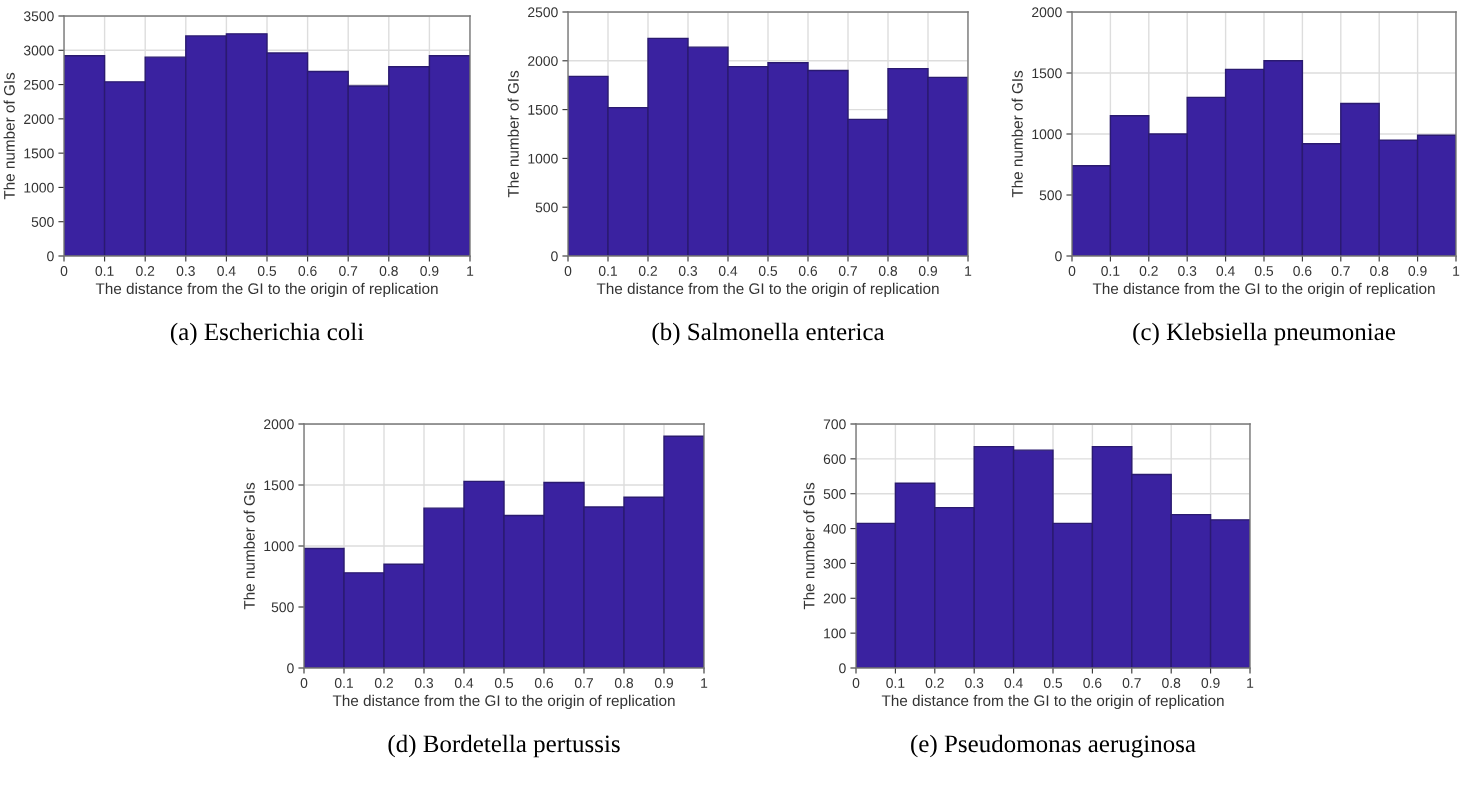 Image resolution: width=1476 pixels, height=790 pixels. What do you see at coordinates (1053, 746) in the screenshot?
I see `text: (e) Pseudomonas aeruginosa` at bounding box center [1053, 746].